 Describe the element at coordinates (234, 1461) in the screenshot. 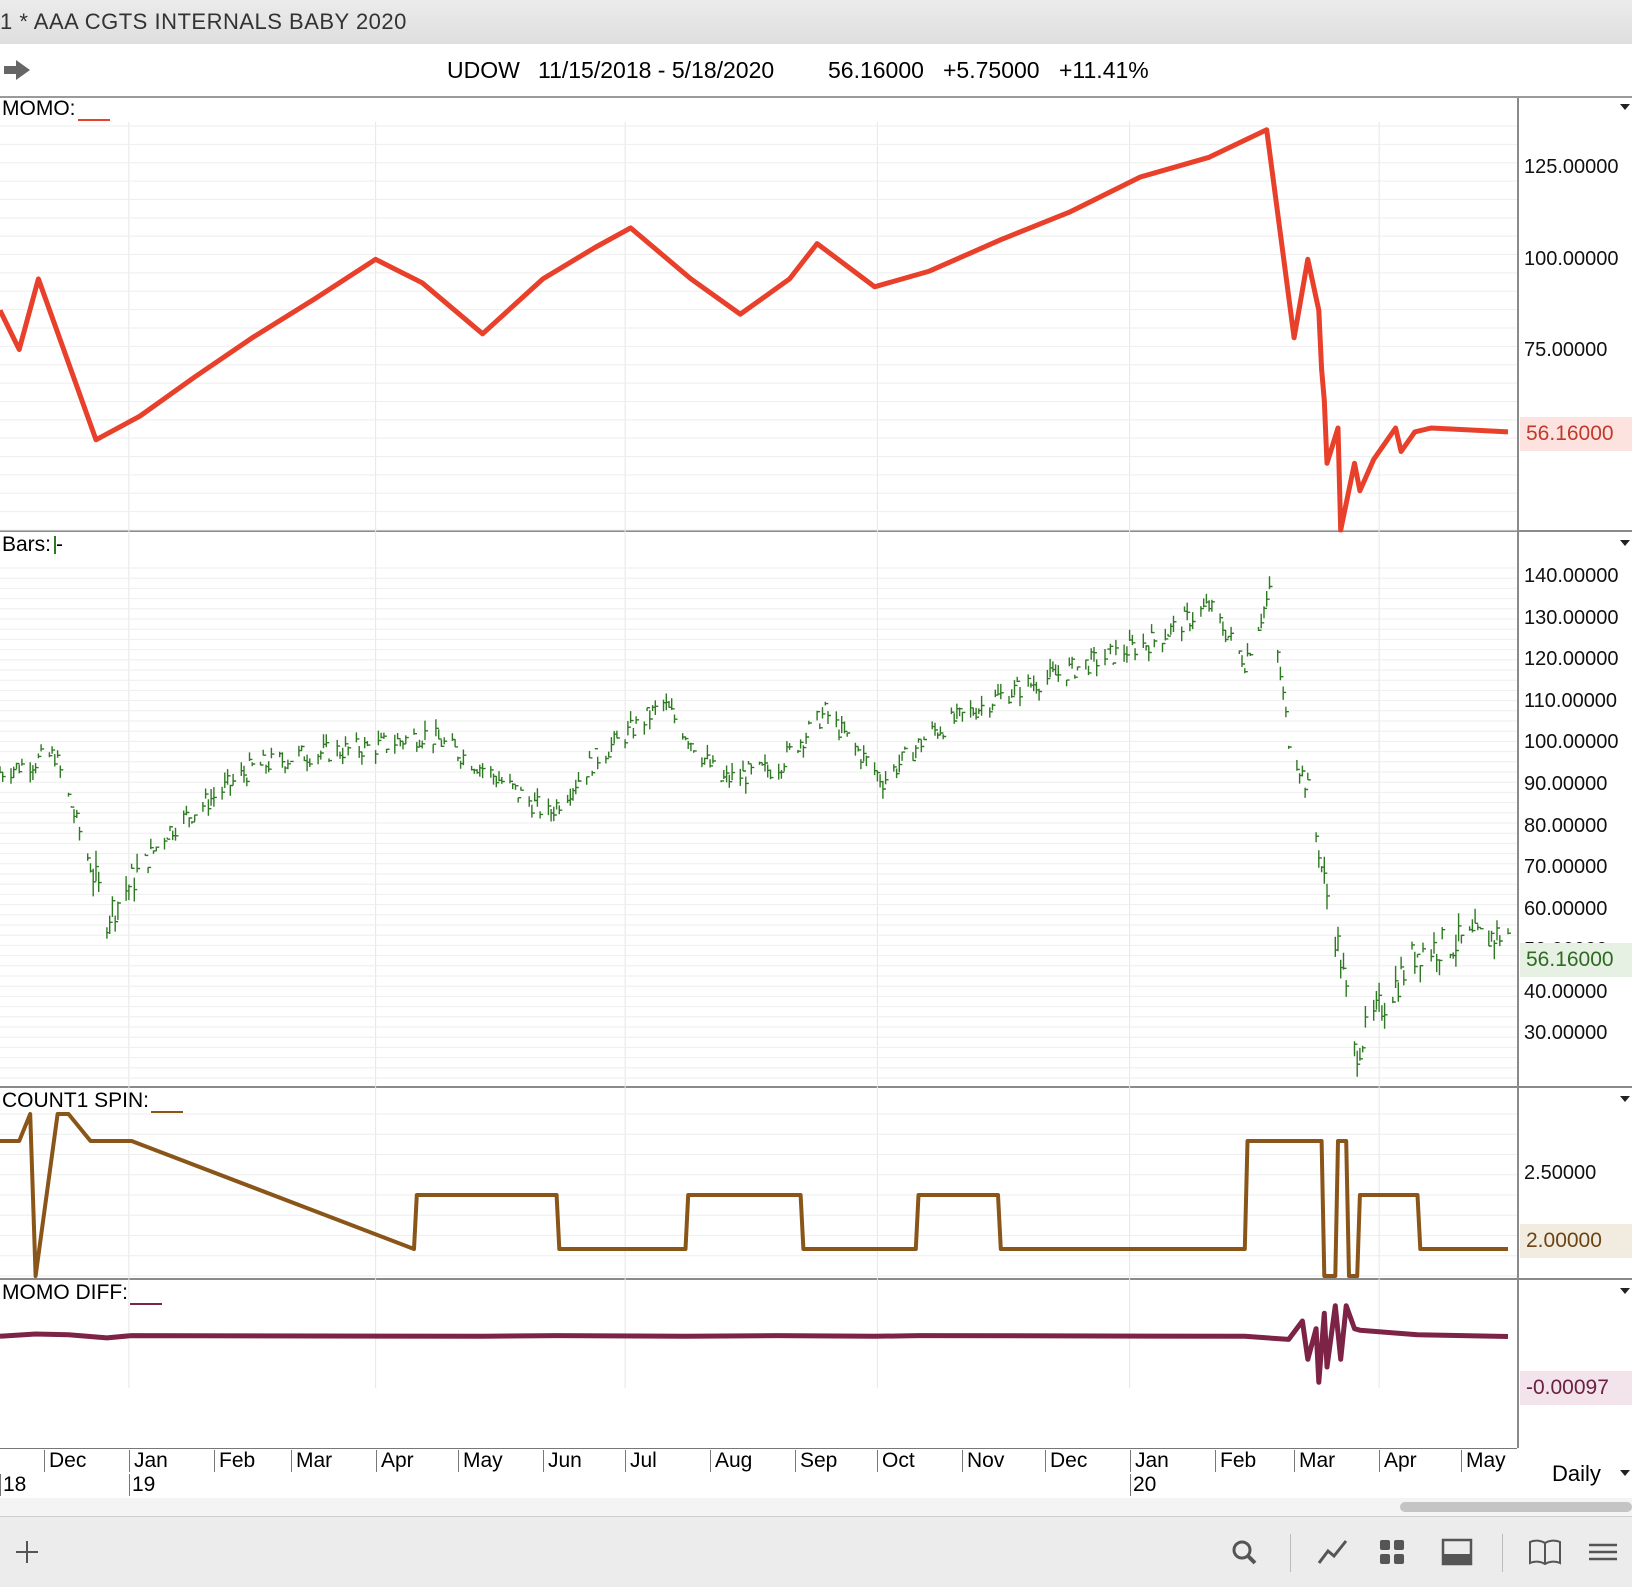

I see `month-label: Feb` at that location.